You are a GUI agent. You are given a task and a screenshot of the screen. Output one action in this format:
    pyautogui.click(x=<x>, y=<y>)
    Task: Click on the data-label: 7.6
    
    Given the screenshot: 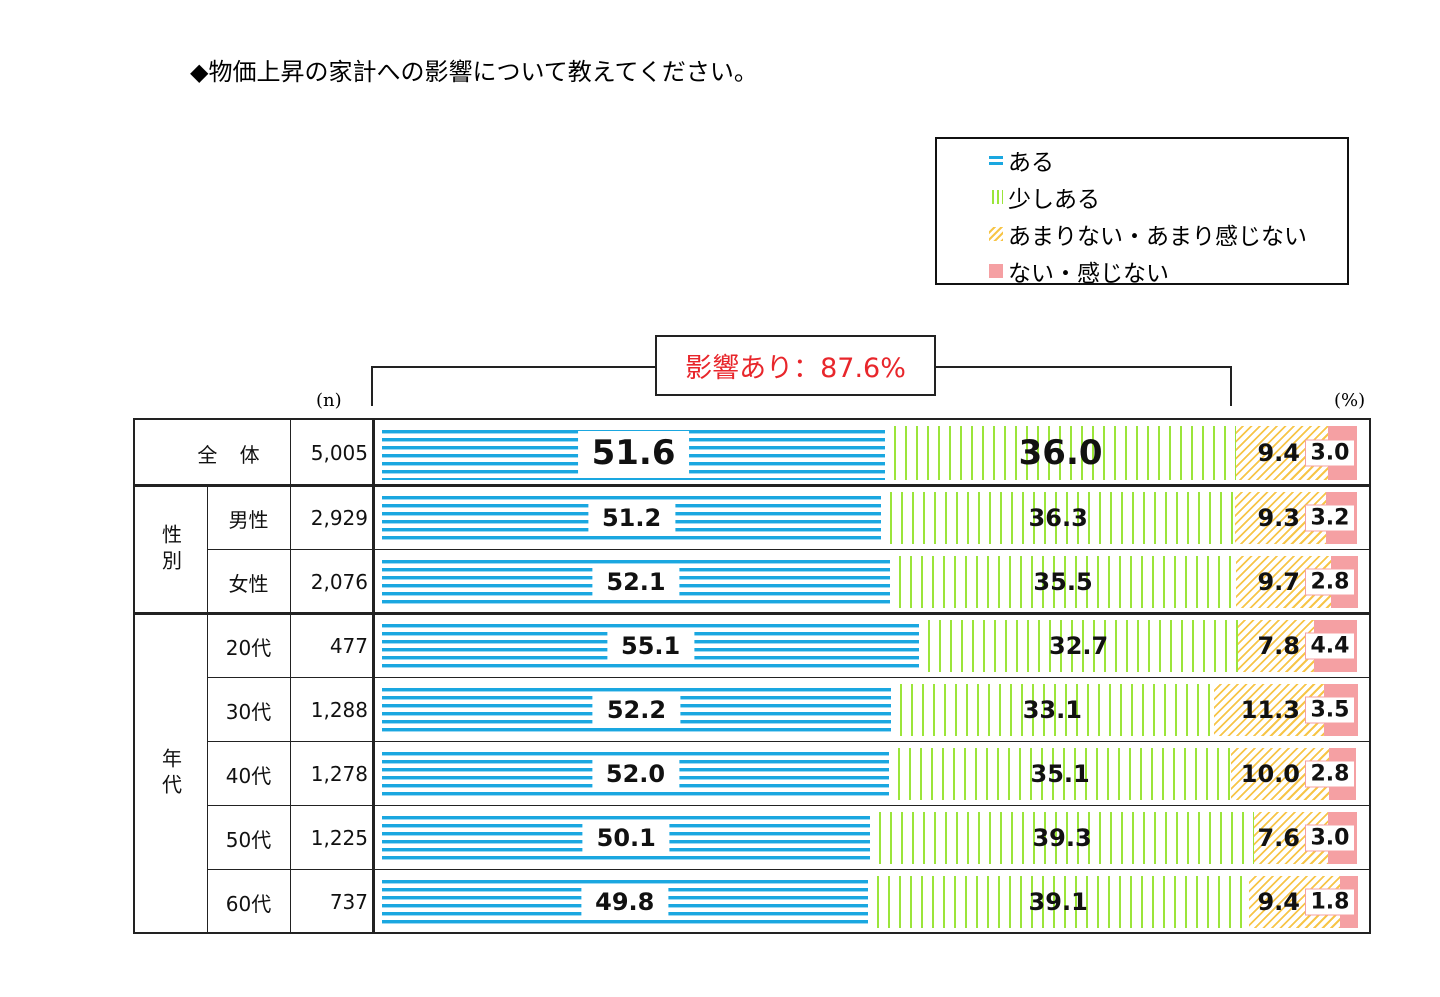 What is the action you would take?
    pyautogui.click(x=1278, y=838)
    